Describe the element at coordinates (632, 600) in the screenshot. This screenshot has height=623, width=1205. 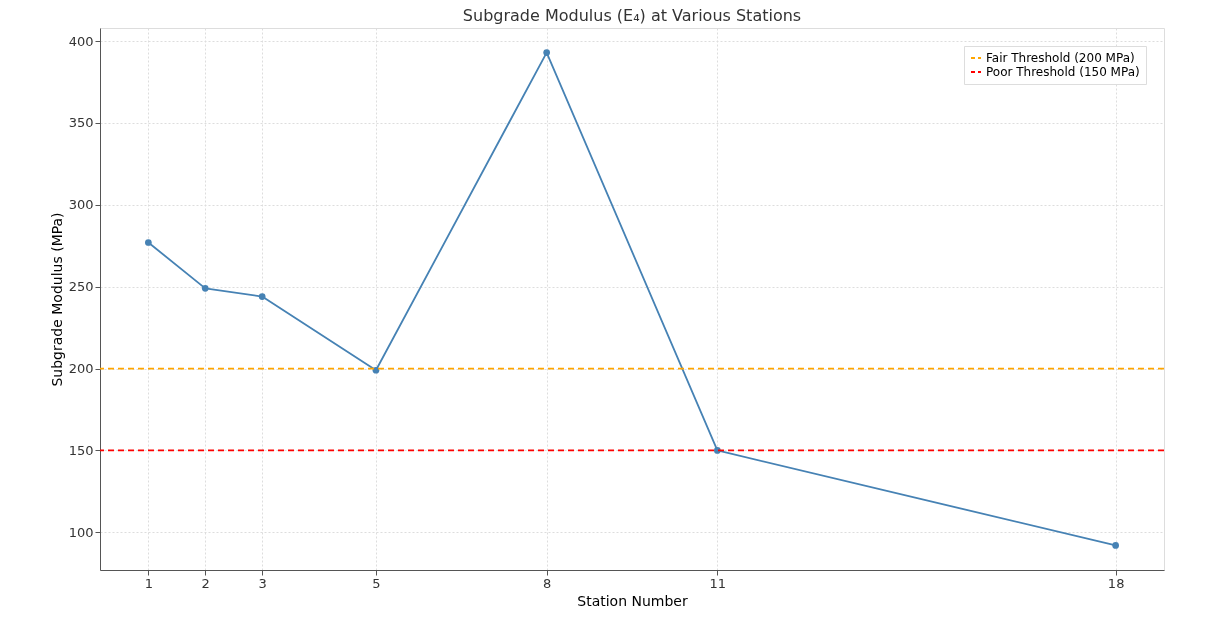
I see `x-axis-title: Station Number` at that location.